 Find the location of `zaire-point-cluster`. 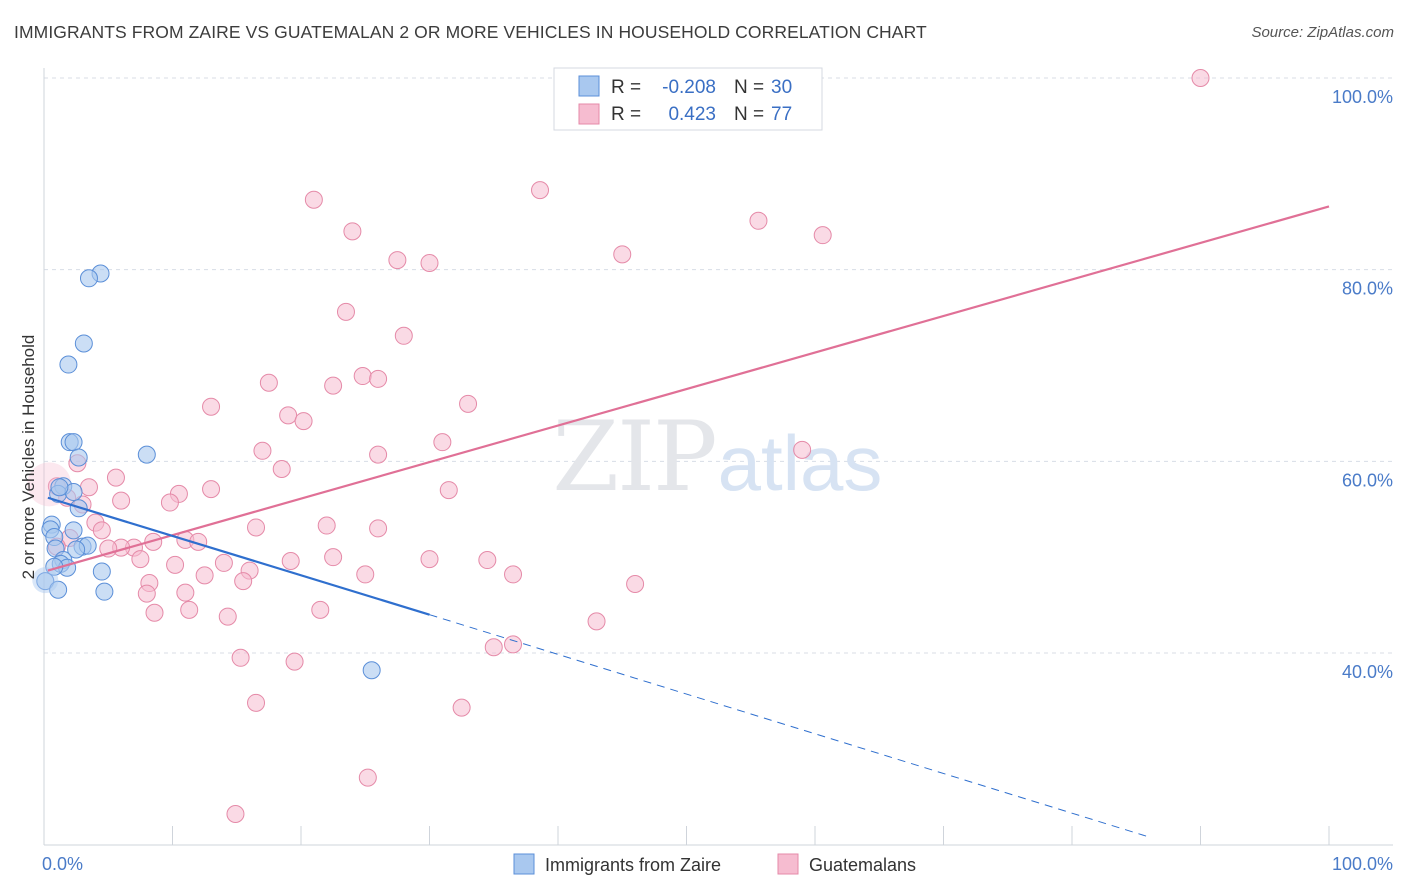

zaire-point-cluster is located at coordinates (45, 580).